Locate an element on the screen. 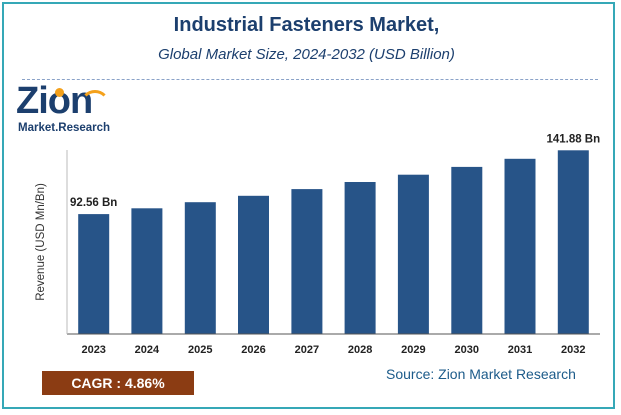 This screenshot has height=415, width=621. logo-dot-icon is located at coordinates (59, 92).